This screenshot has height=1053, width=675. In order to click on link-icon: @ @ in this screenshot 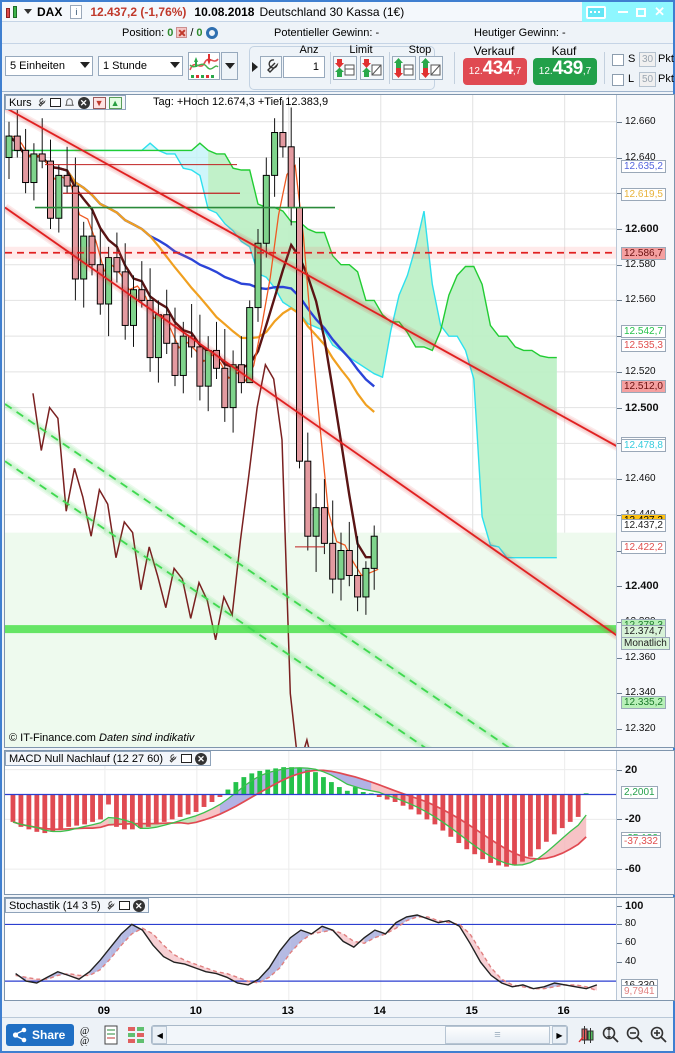, I will do `click(88, 1035)`.